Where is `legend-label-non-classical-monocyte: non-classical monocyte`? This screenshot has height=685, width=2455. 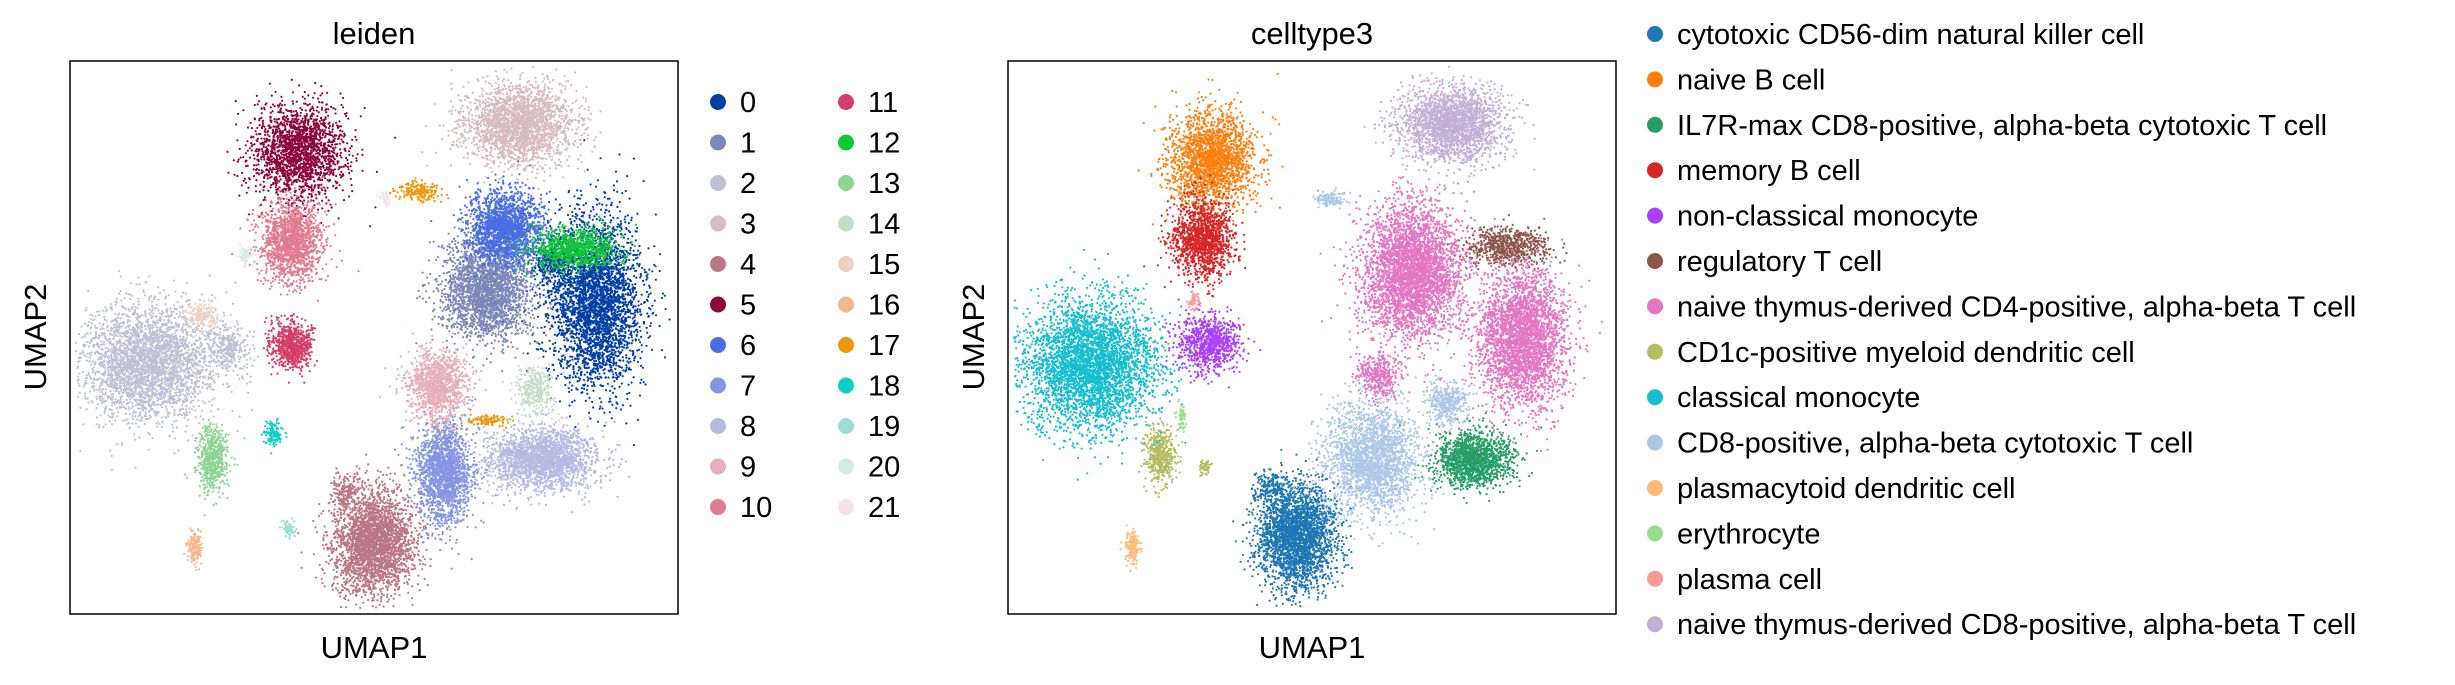 legend-label-non-classical-monocyte: non-classical monocyte is located at coordinates (1827, 217).